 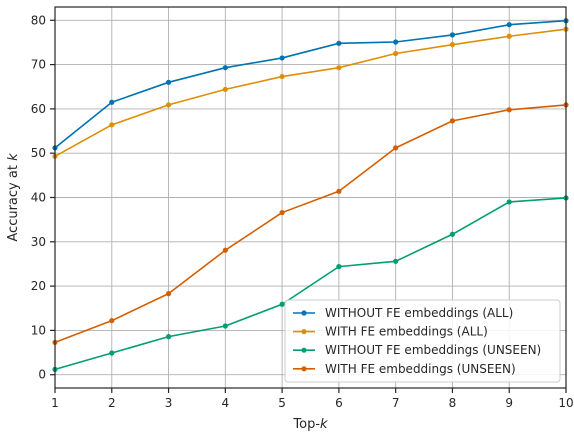 I want to click on legend-label: WITHOUT FE embeddings (ALL), so click(x=419, y=313).